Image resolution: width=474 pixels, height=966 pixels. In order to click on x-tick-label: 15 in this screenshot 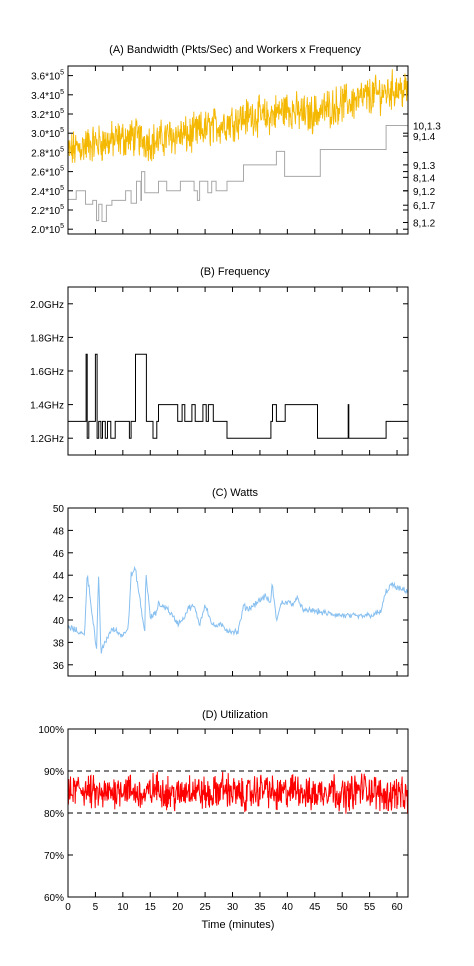, I will do `click(151, 907)`.